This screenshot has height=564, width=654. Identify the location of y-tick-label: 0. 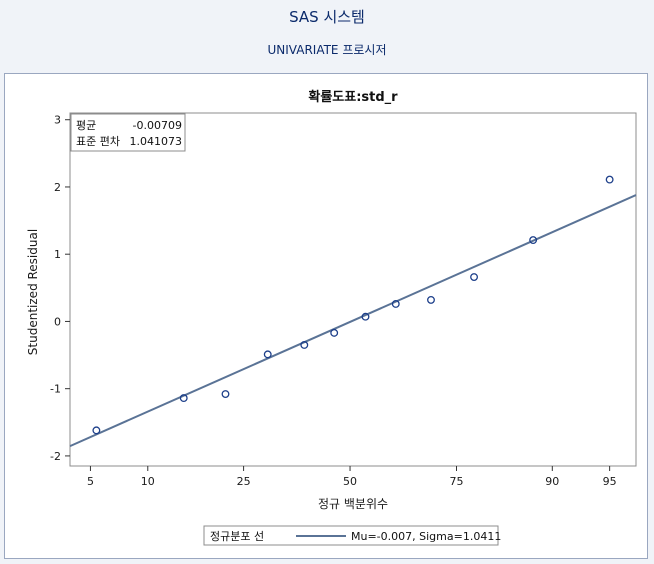
(57, 321).